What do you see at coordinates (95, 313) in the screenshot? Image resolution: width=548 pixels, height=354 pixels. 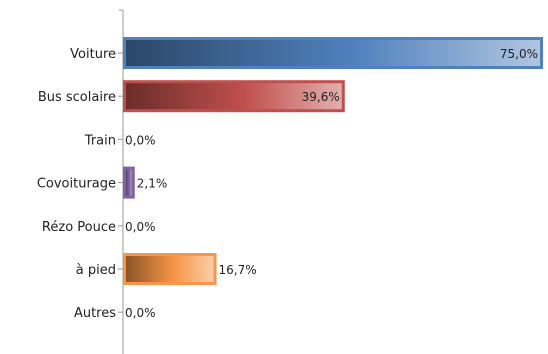 I see `category-label: Autres` at bounding box center [95, 313].